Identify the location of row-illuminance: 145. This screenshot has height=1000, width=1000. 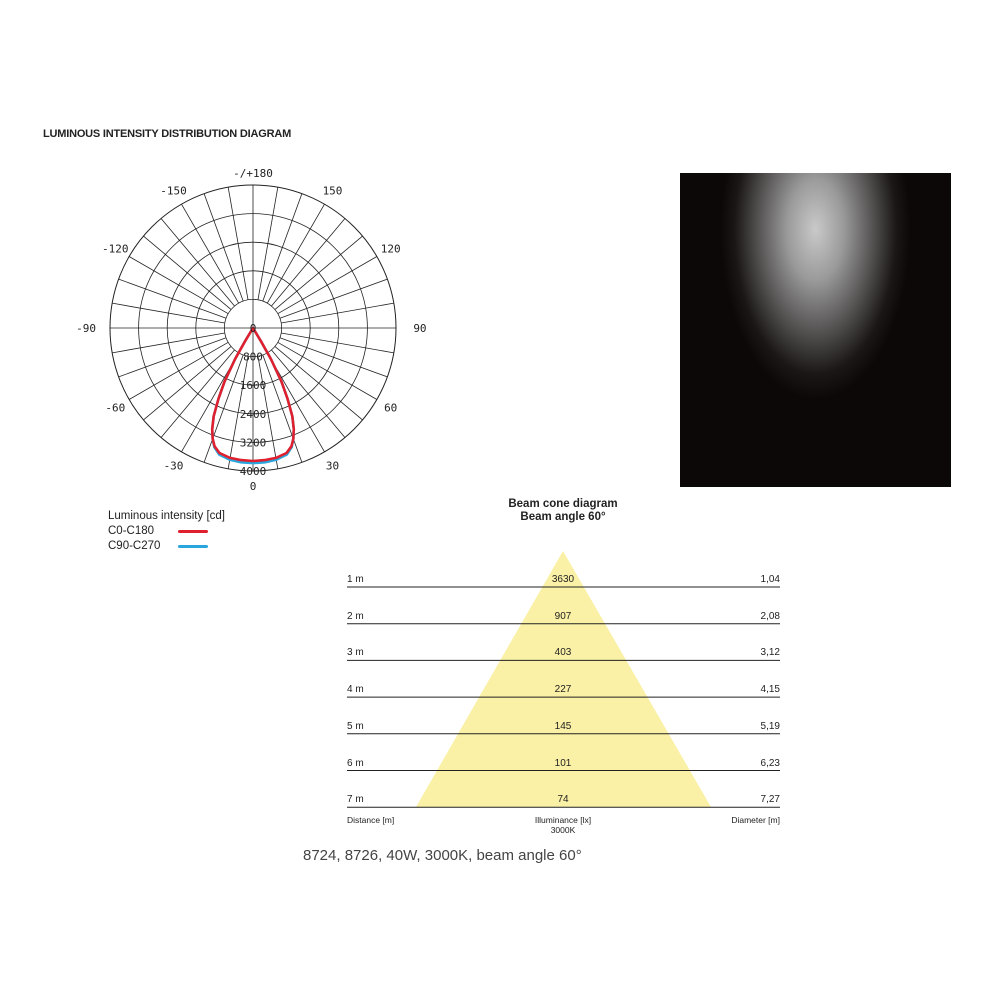
(563, 726).